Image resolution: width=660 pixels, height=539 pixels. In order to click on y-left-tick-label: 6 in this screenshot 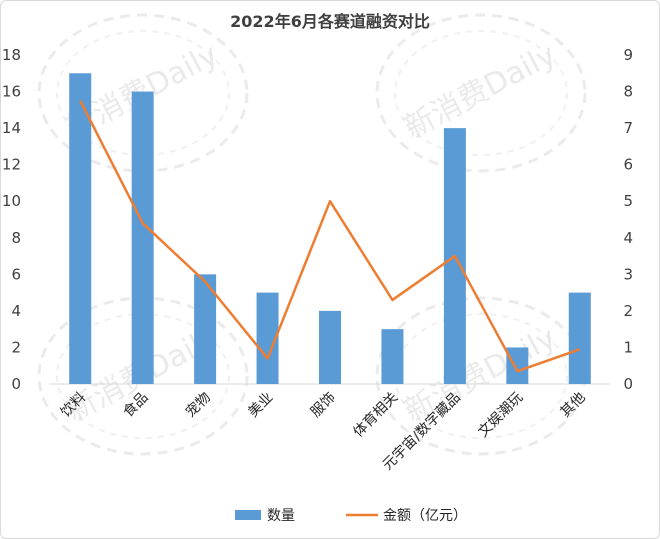, I will do `click(16, 274)`.